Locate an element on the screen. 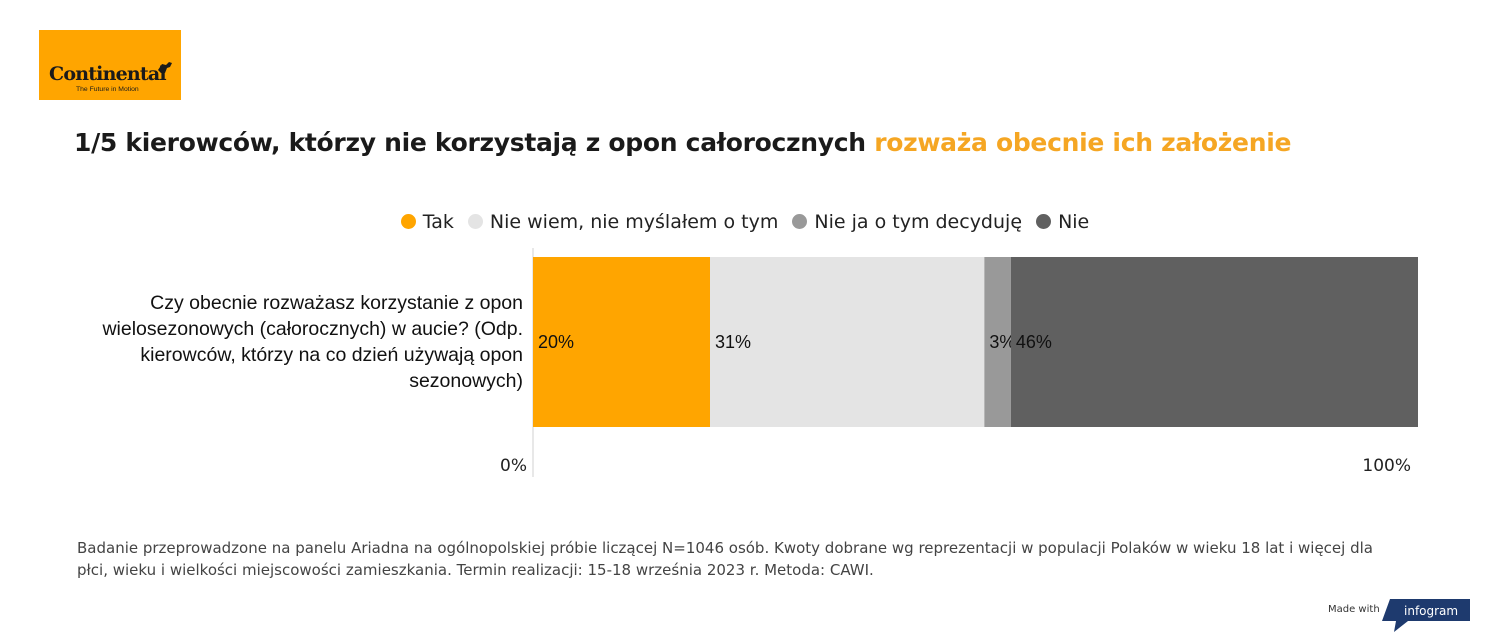  legend-item-tak: Tak is located at coordinates (427, 222).